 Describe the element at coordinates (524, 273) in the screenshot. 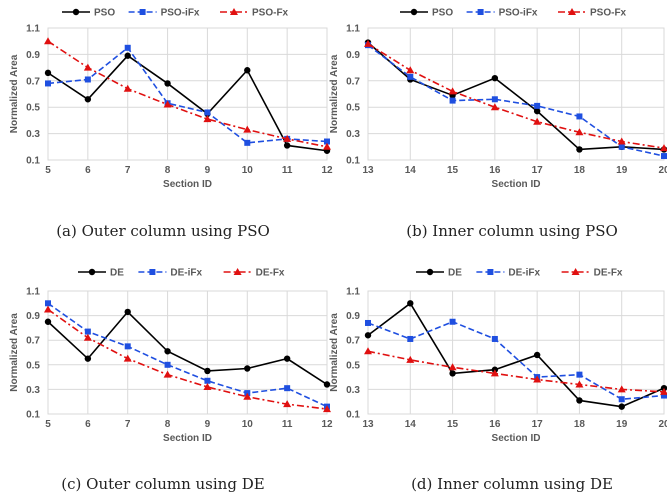

I see `legend-label: DE-iFx` at that location.